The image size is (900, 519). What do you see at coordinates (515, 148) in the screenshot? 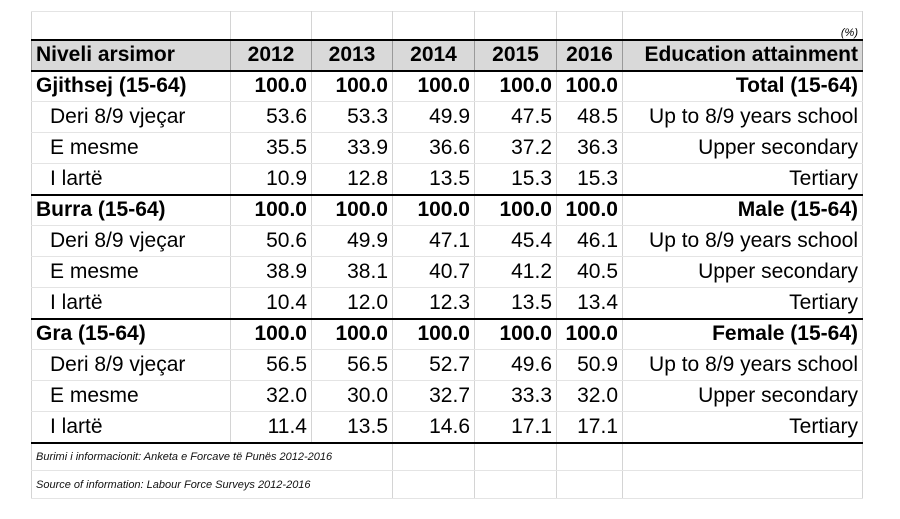
I see `value-cell: 37.2` at bounding box center [515, 148].